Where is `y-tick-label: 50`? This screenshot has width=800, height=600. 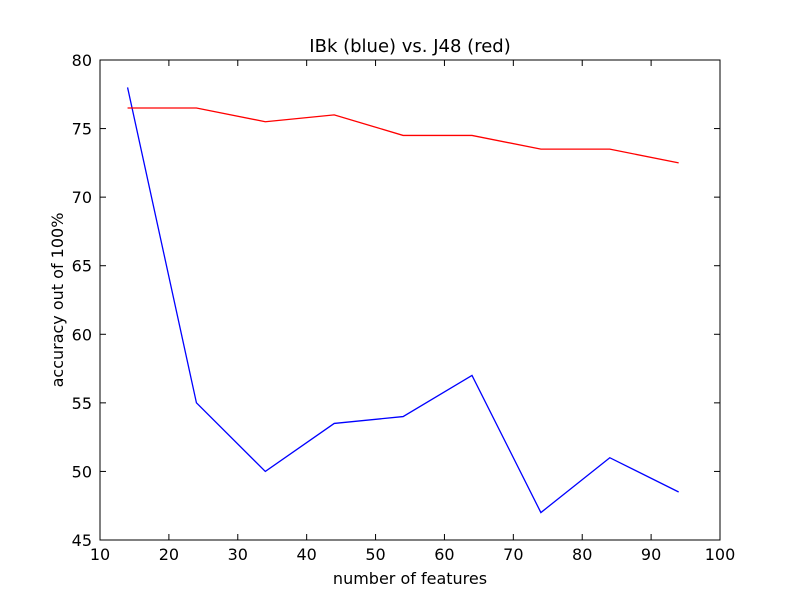 y-tick-label: 50 is located at coordinates (82, 471).